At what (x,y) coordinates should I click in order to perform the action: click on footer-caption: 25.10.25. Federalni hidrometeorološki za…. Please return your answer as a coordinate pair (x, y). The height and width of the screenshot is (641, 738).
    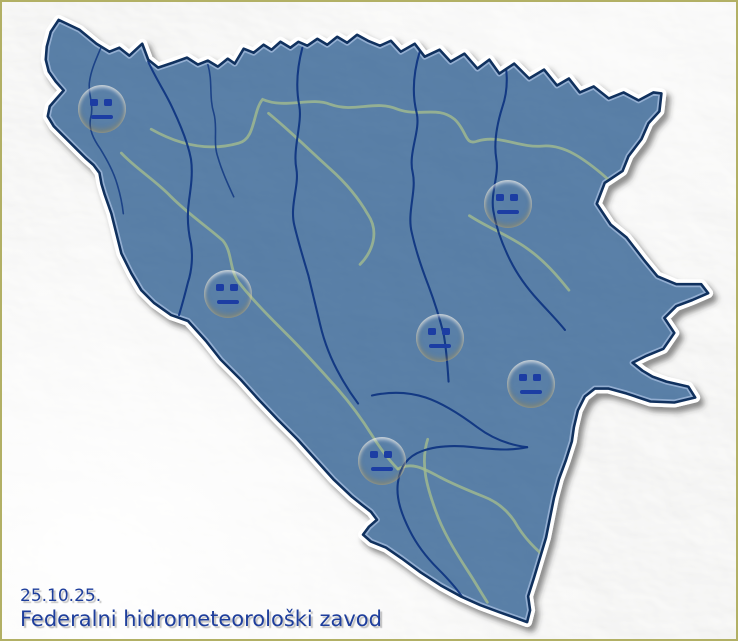
    Looking at the image, I should click on (201, 609).